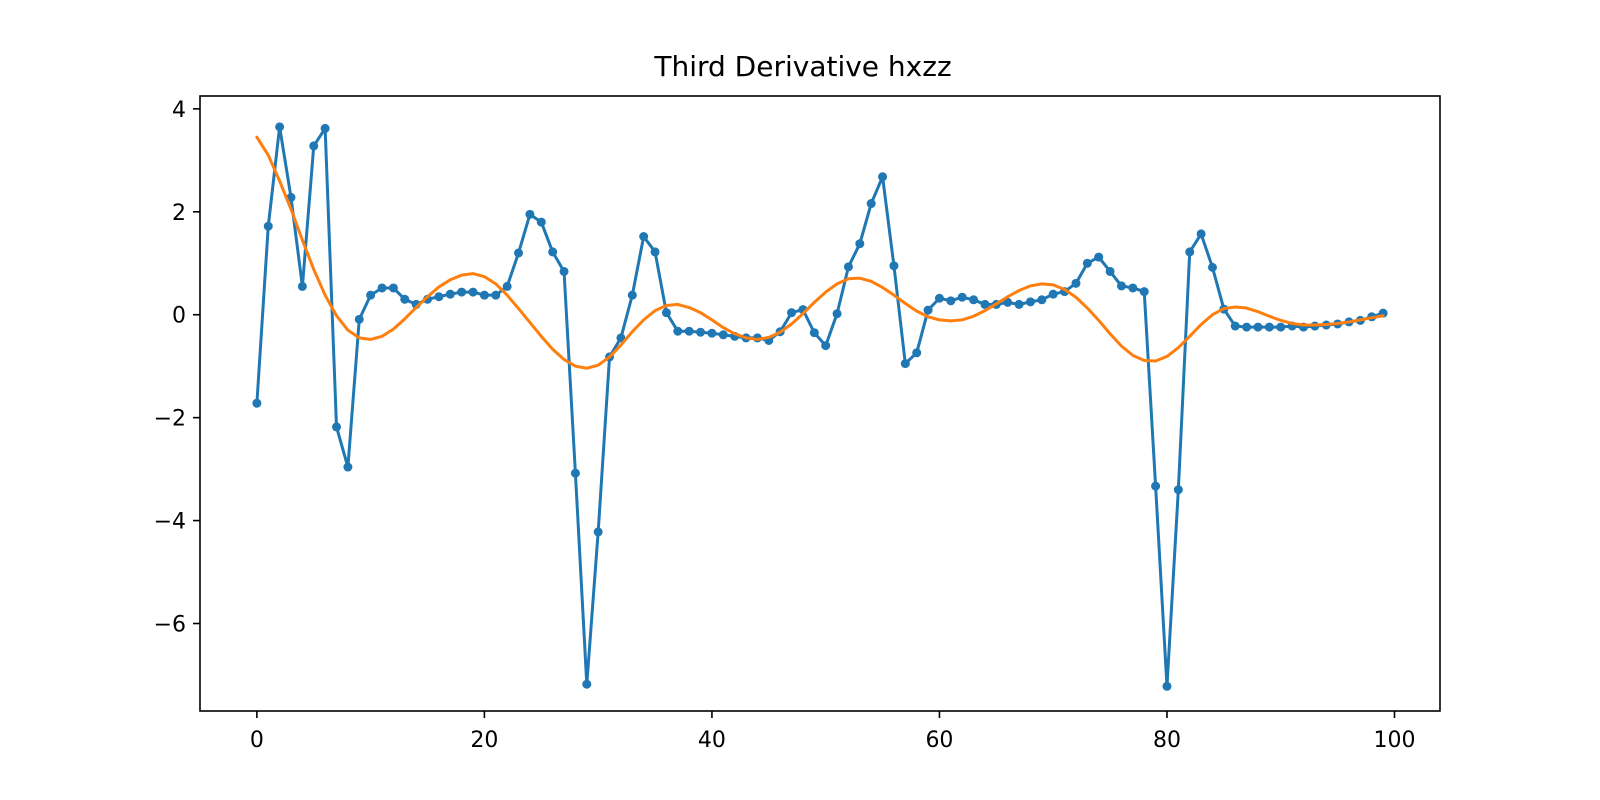 The height and width of the screenshot is (800, 1600). Describe the element at coordinates (712, 740) in the screenshot. I see `x-tick-label: 40` at that location.